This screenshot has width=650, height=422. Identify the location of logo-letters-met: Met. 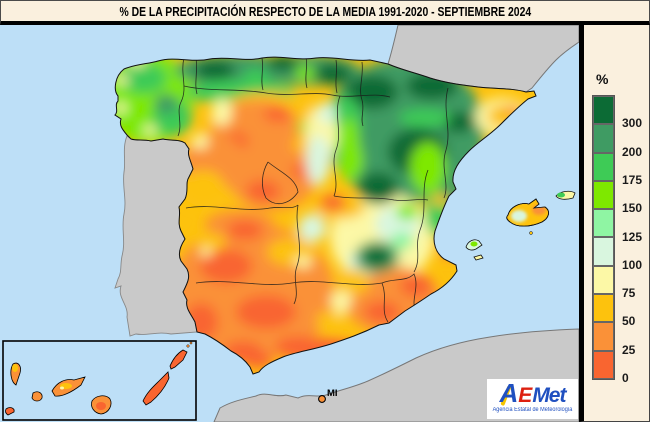
(549, 395).